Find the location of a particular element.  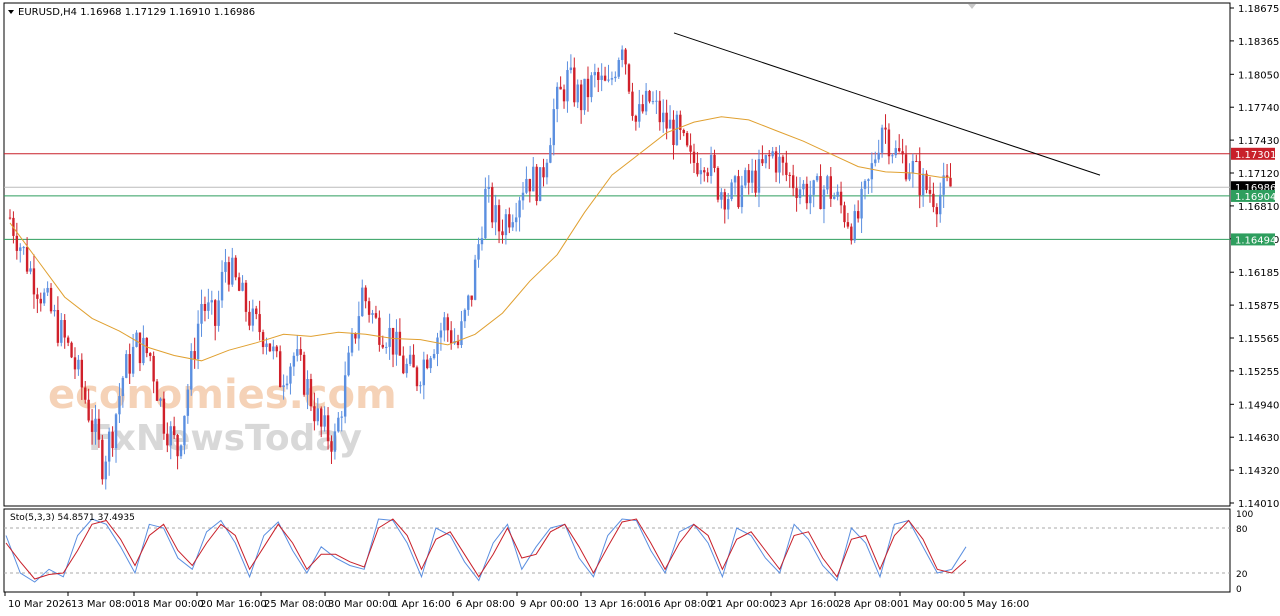

level-label-box is located at coordinates (1253, 195).